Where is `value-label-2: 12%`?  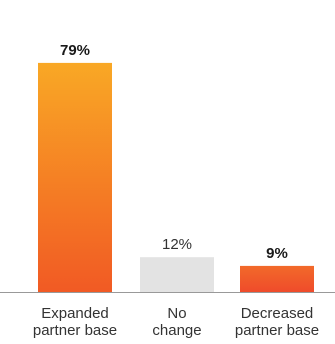 value-label-2: 12% is located at coordinates (177, 244).